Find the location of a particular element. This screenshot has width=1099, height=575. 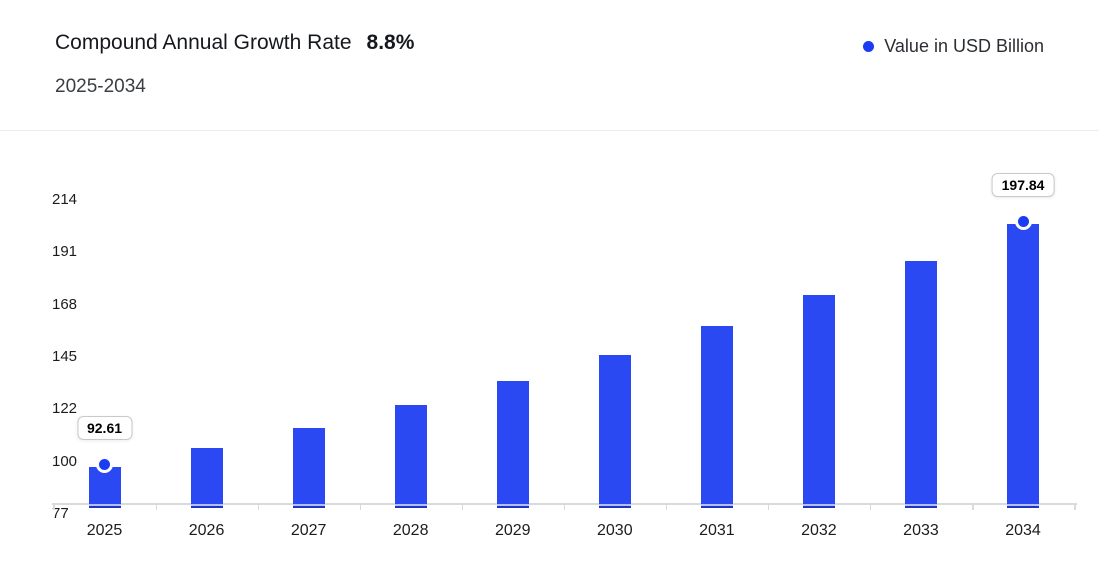

bar-2033 is located at coordinates (920, 384).